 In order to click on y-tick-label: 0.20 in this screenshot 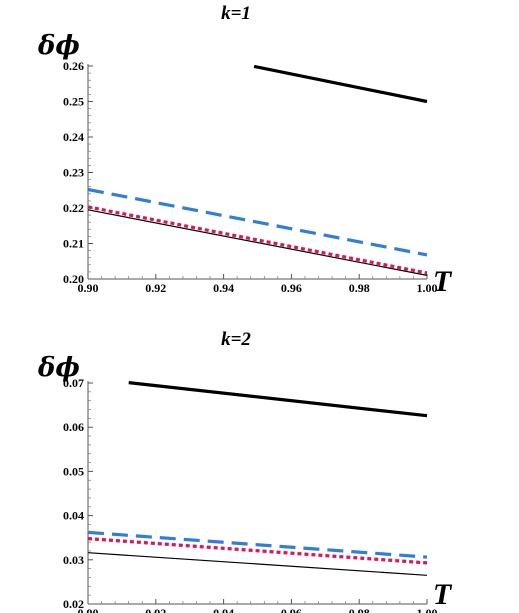, I will do `click(73, 279)`.